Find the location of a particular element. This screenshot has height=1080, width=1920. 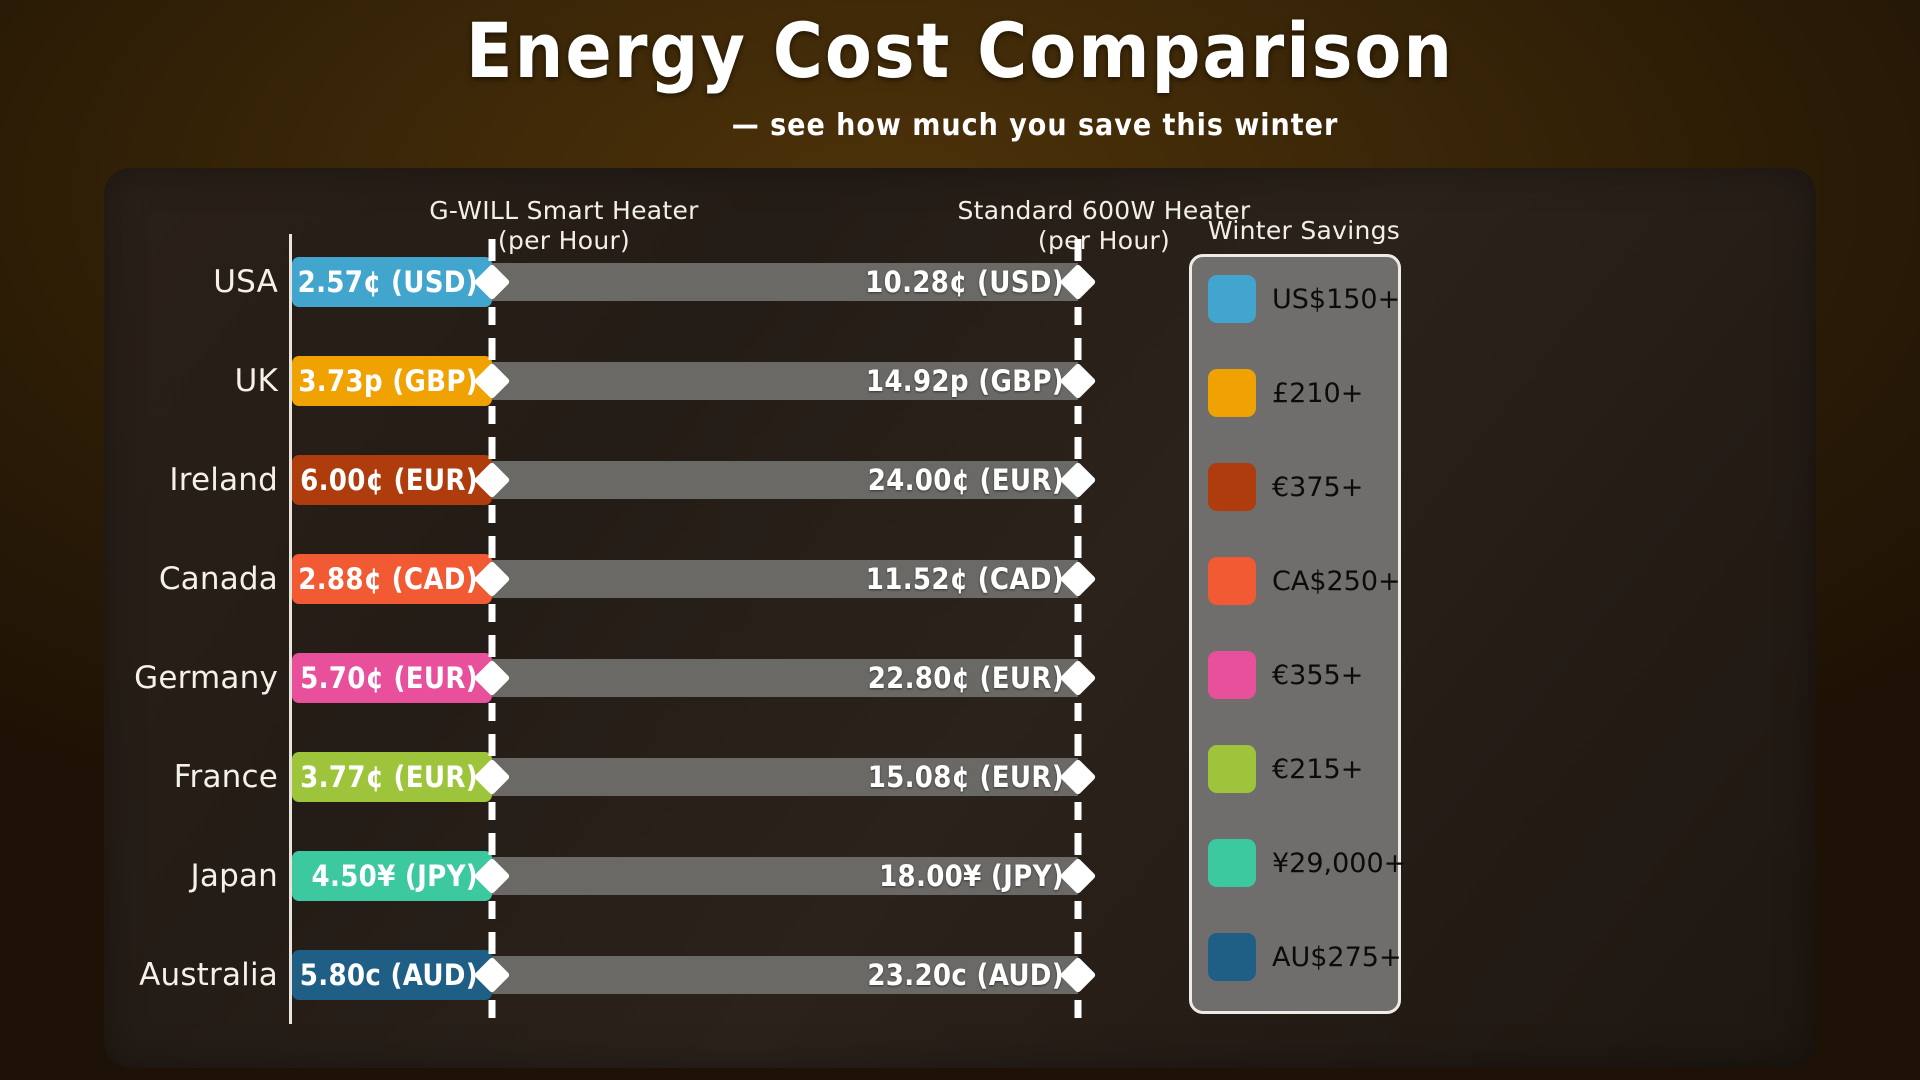

smart-heater-bar: 5.80c (AUD) is located at coordinates (392, 975).